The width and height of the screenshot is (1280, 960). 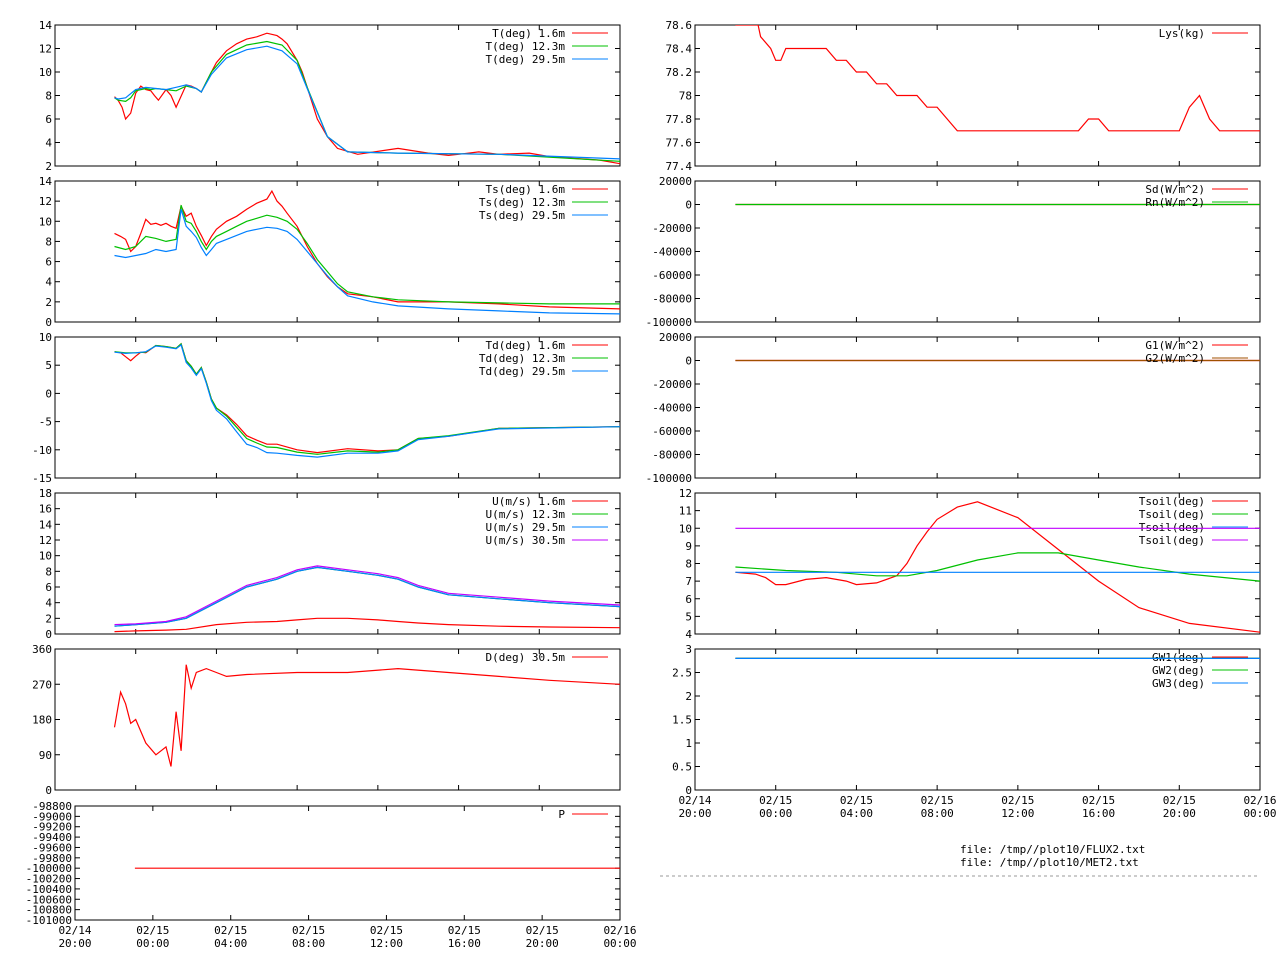 I want to click on x-tick-label-time: 04:00, so click(x=230, y=943).